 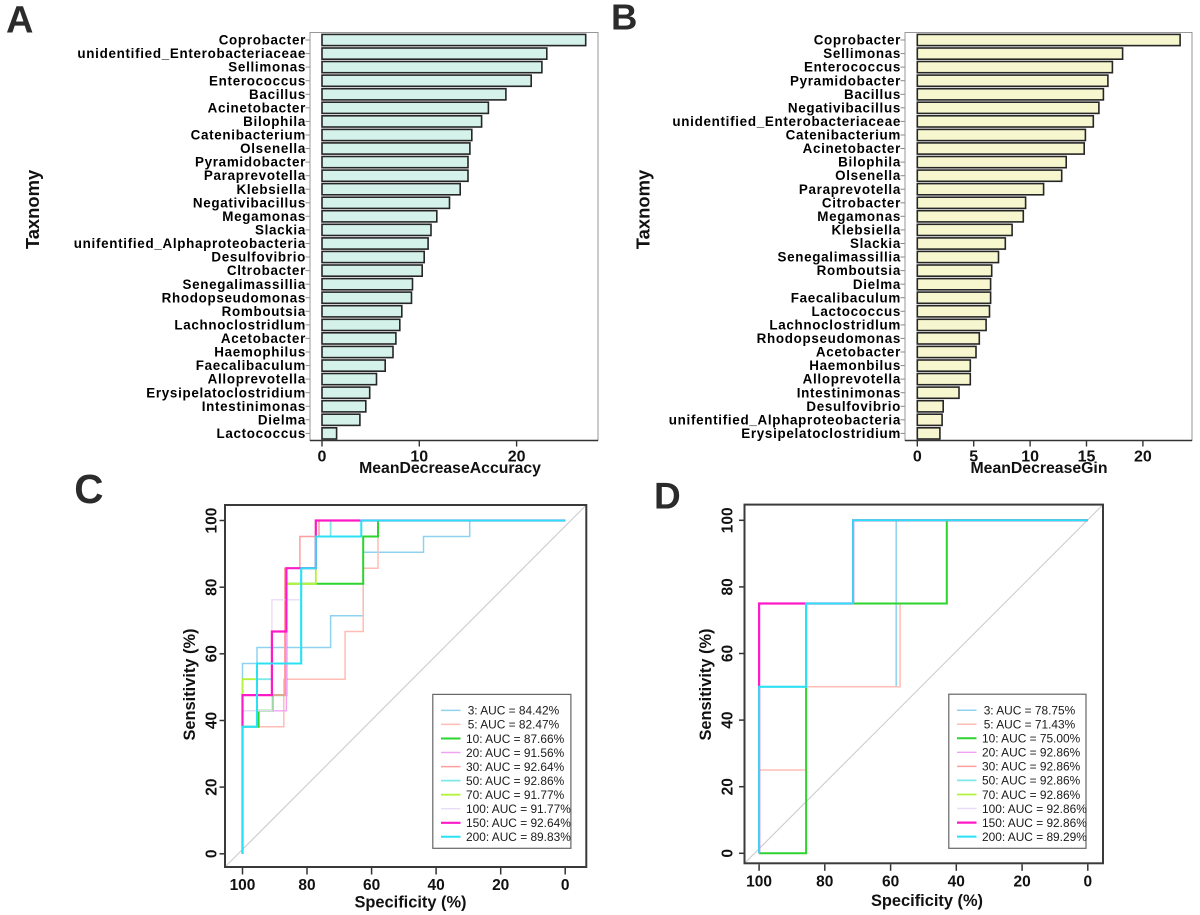 What do you see at coordinates (518, 809) in the screenshot?
I see `svg-text: 100: AUC = 91.77%` at bounding box center [518, 809].